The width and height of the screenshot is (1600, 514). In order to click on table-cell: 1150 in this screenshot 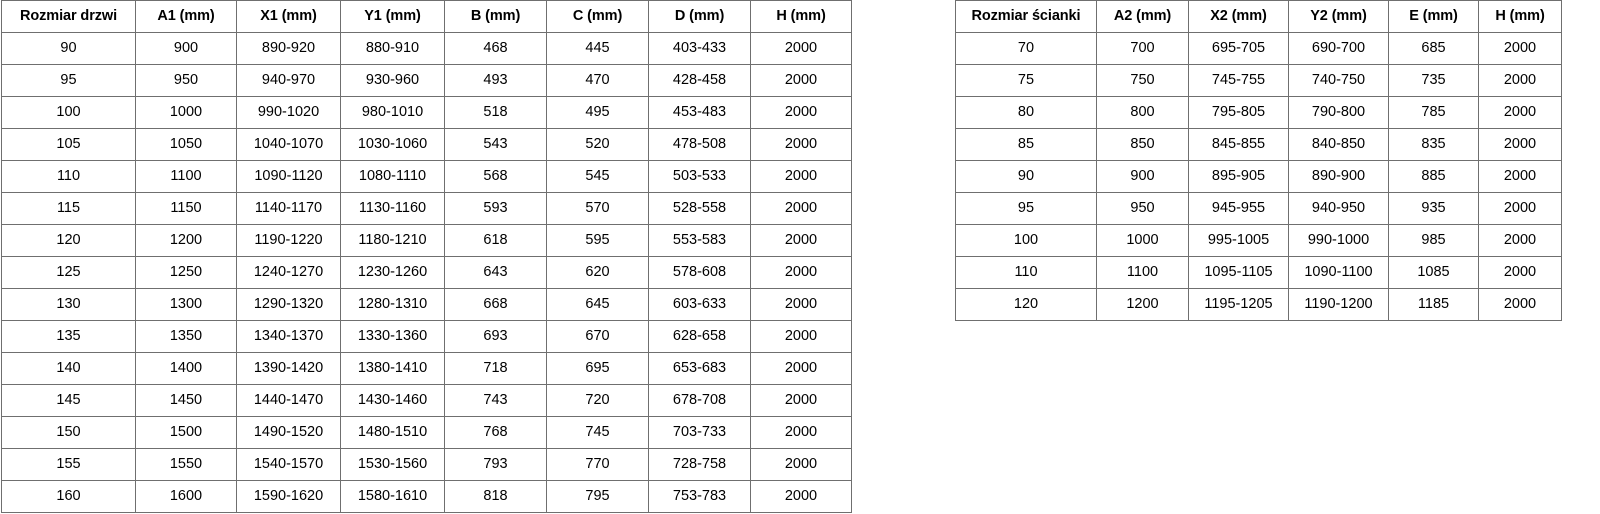, I will do `click(186, 208)`.